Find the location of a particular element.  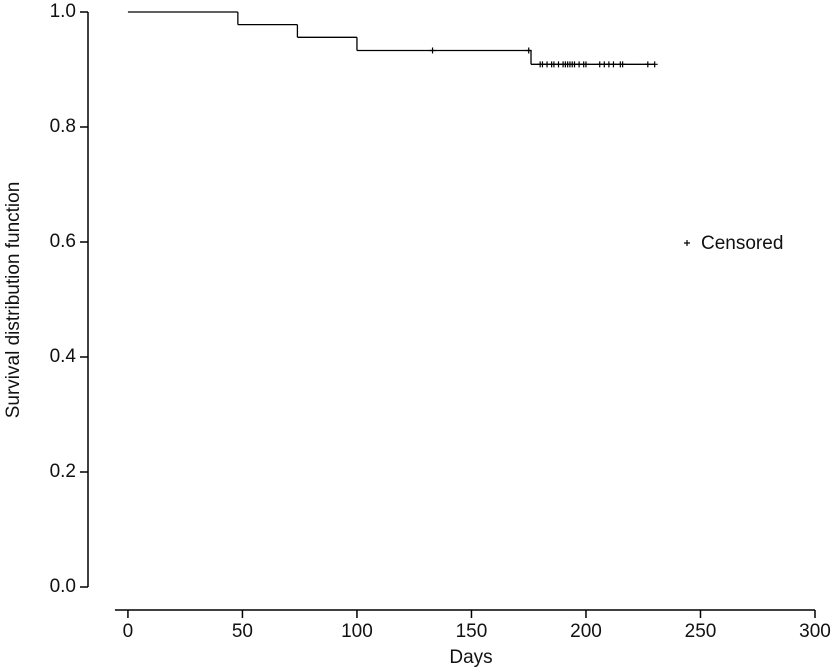

x-tick-label: 50 is located at coordinates (242, 631).